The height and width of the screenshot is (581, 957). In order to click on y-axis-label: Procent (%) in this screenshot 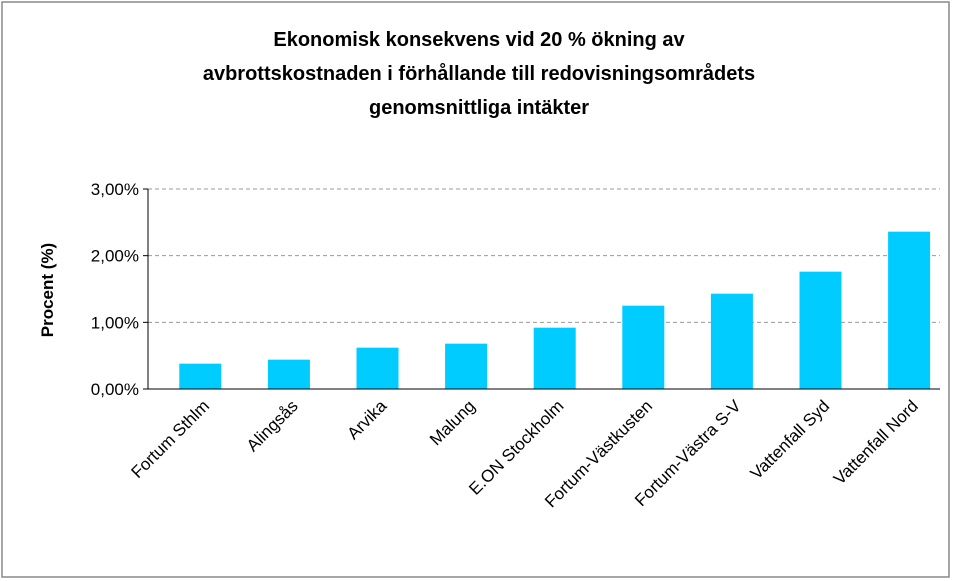, I will do `click(47, 290)`.